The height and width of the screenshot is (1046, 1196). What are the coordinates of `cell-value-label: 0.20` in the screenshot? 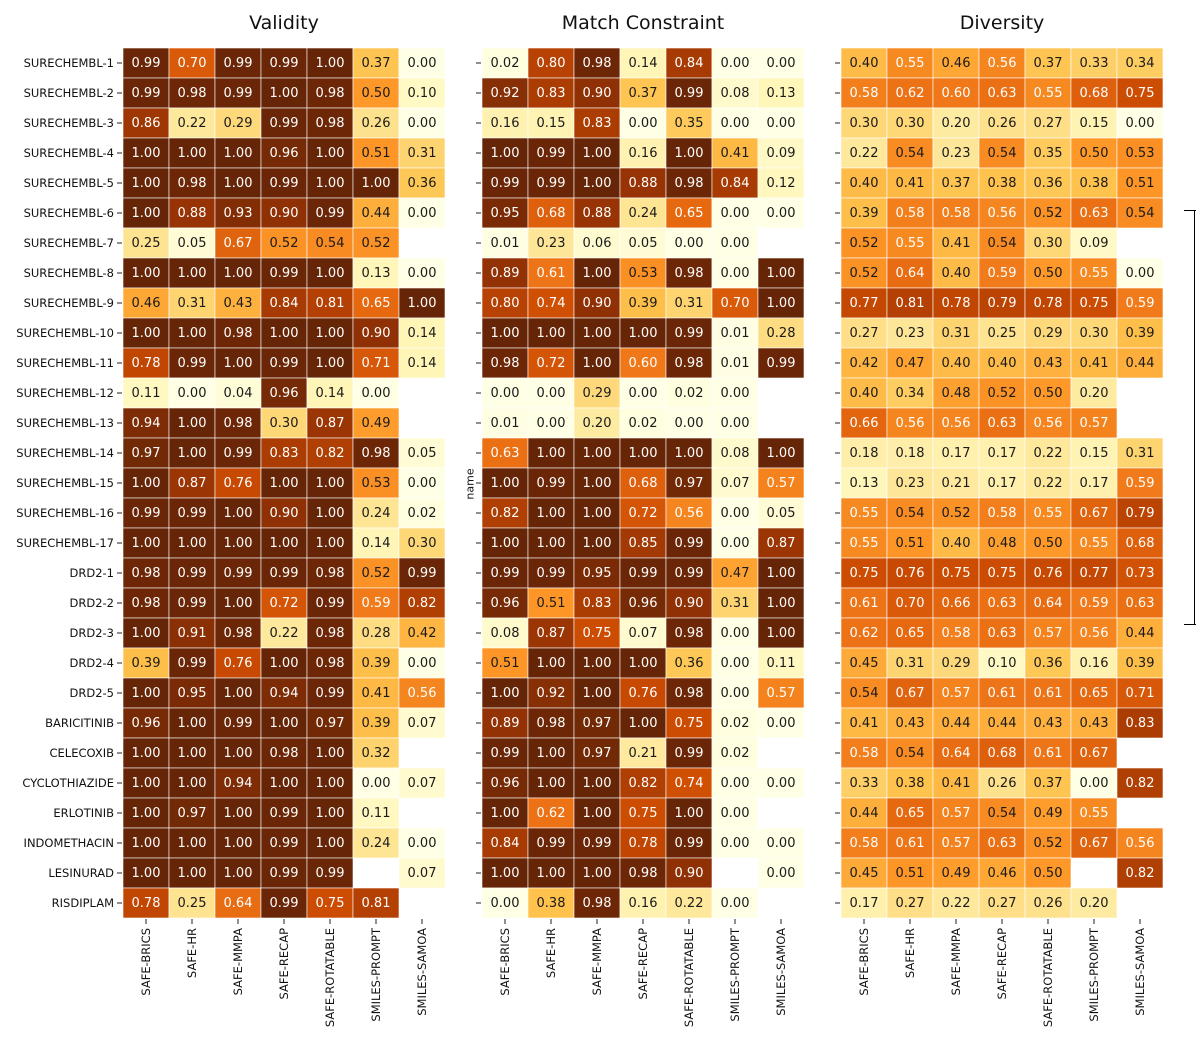 It's located at (1094, 393).